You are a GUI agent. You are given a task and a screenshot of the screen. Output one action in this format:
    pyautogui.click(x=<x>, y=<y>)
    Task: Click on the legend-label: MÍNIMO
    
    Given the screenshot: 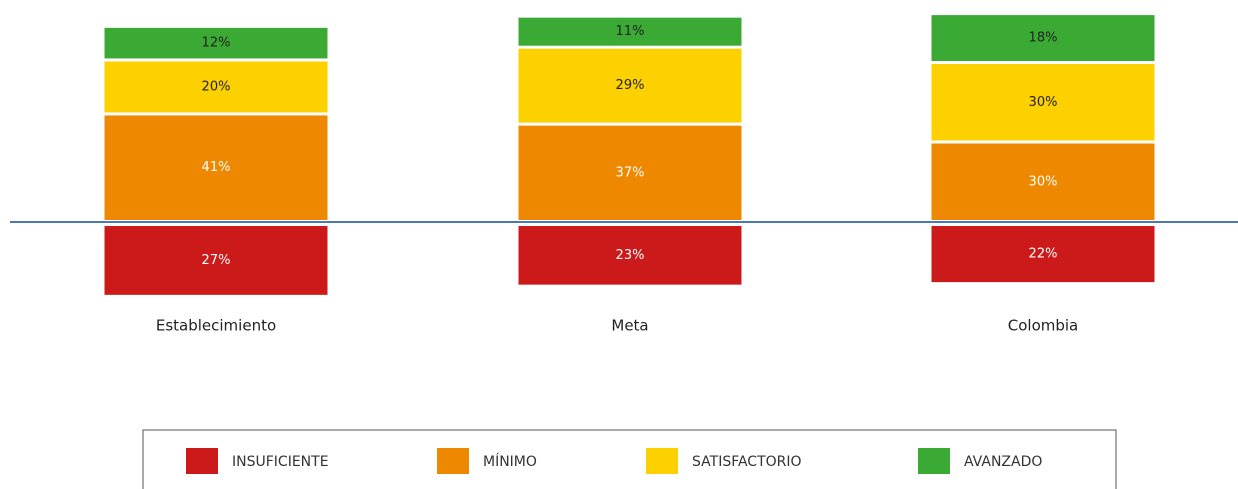 What is the action you would take?
    pyautogui.click(x=510, y=461)
    